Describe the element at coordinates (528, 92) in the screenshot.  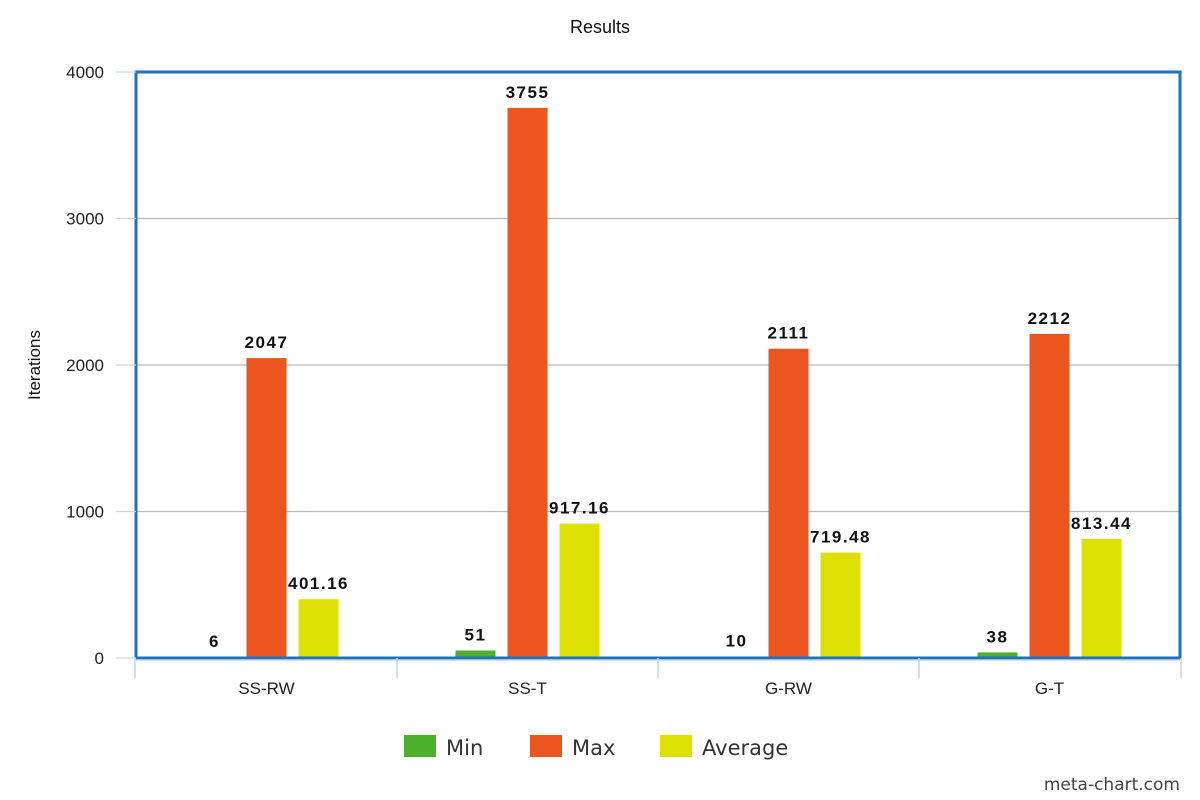
I see `data-label: 3755` at that location.